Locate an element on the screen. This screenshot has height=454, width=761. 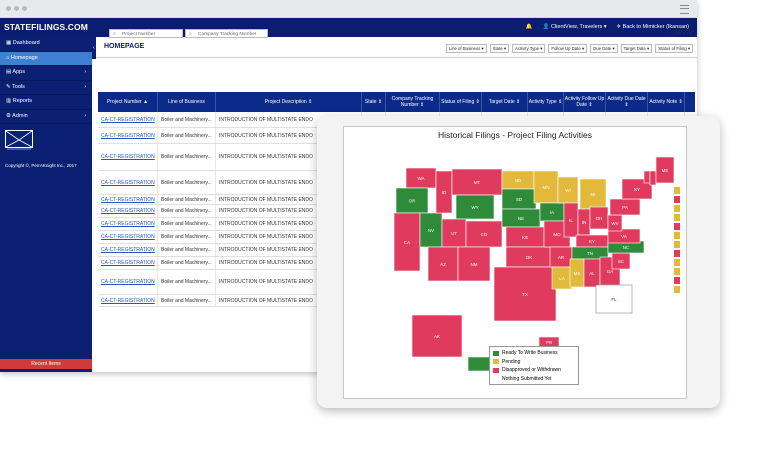
filter-follow-up-date: Follow Up Date ▾ is located at coordinates (568, 48).